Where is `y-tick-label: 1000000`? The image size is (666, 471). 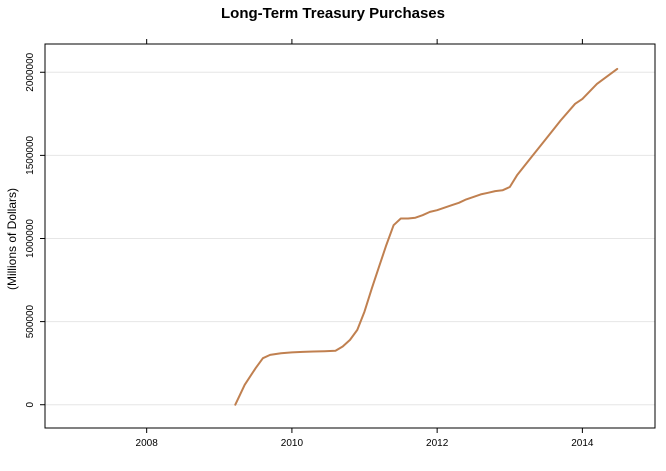
y-tick-label: 1000000 is located at coordinates (30, 238).